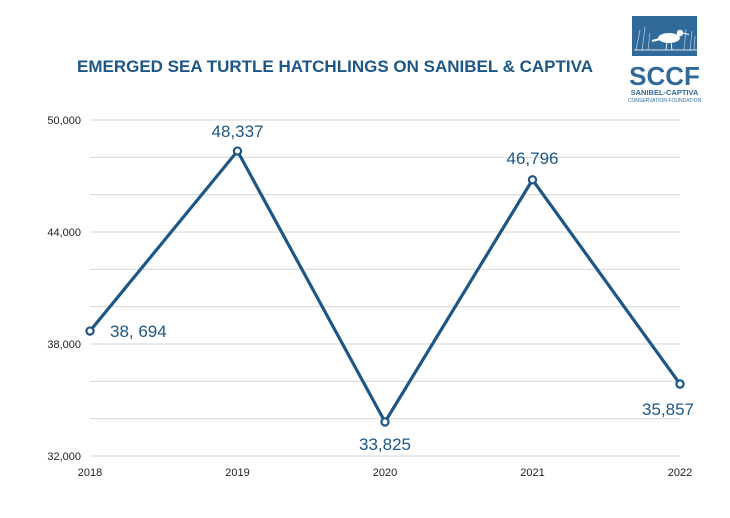 This screenshot has height=518, width=730. What do you see at coordinates (64, 121) in the screenshot?
I see `y-tick-label: 50,000` at bounding box center [64, 121].